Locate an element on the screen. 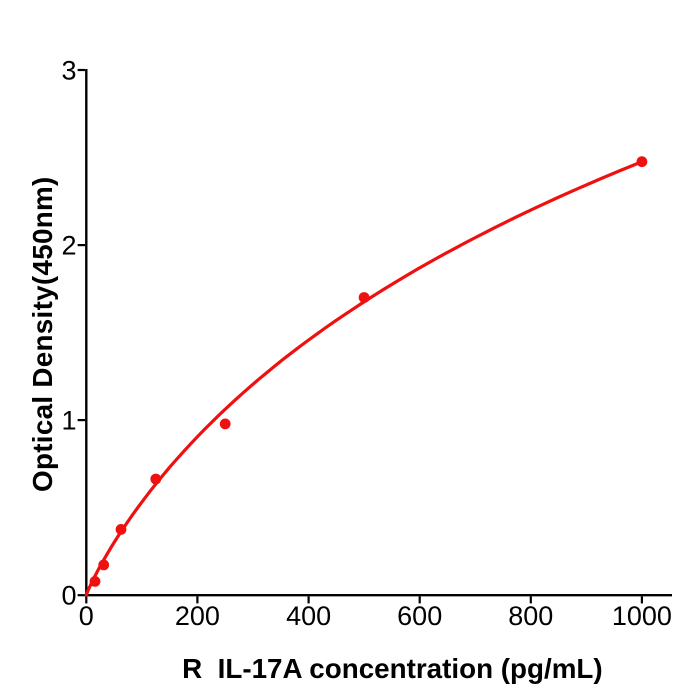  svg-text: 800 is located at coordinates (530, 616).